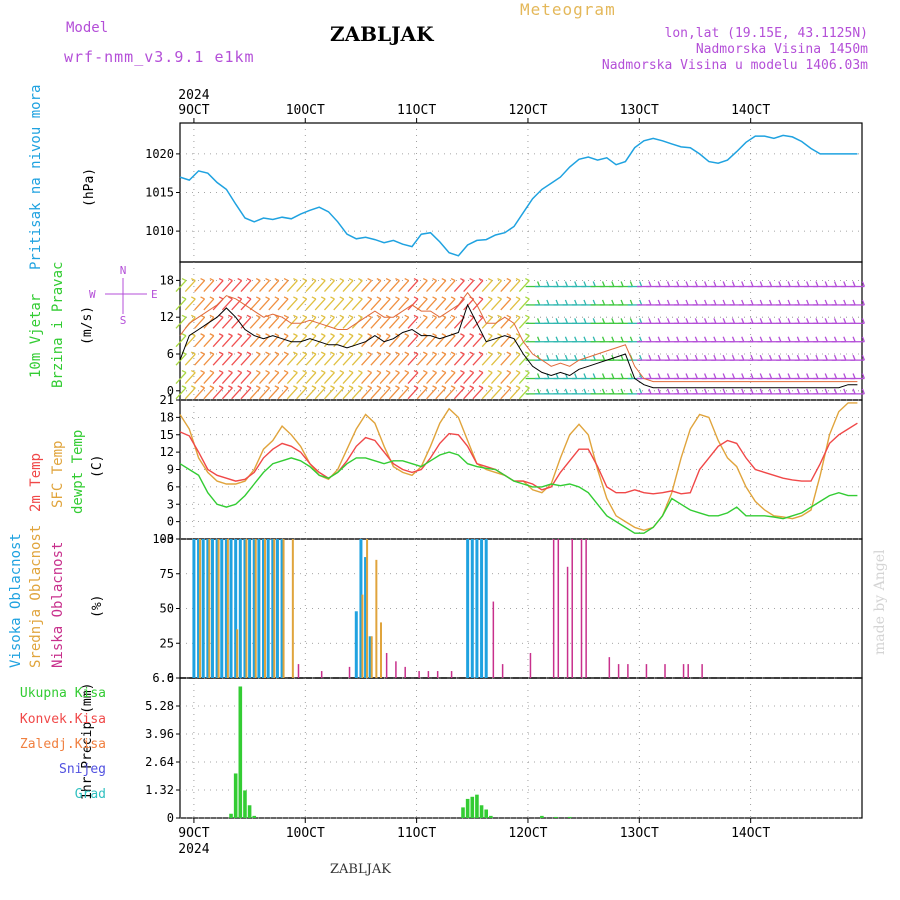  What do you see at coordinates (193, 833) in the screenshot?
I see `bottom-date-label: 9OCT` at bounding box center [193, 833].